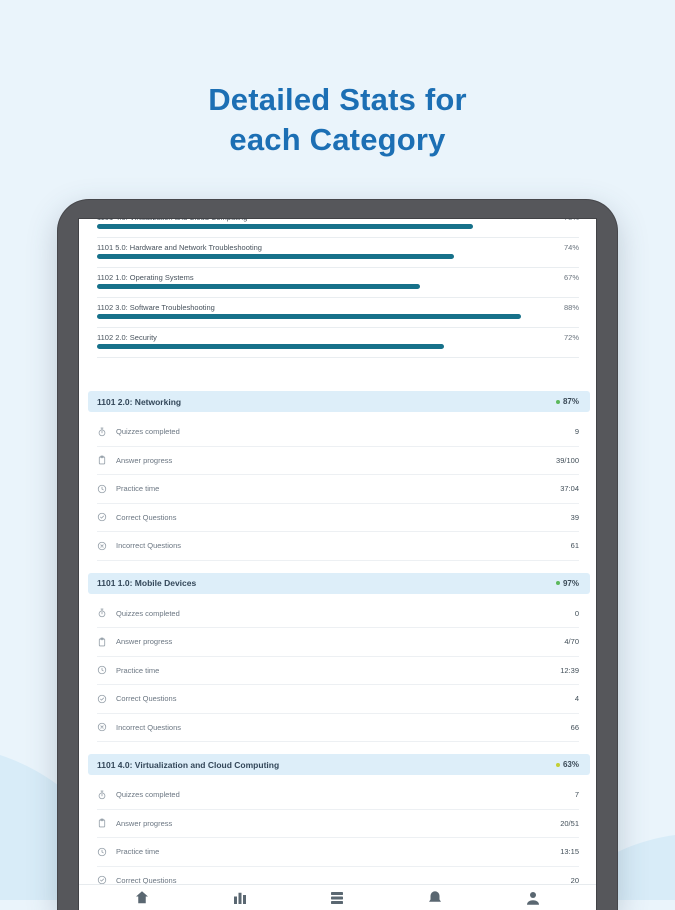 The height and width of the screenshot is (910, 675). I want to click on stat-row: Answer progress 39/100, so click(338, 461).